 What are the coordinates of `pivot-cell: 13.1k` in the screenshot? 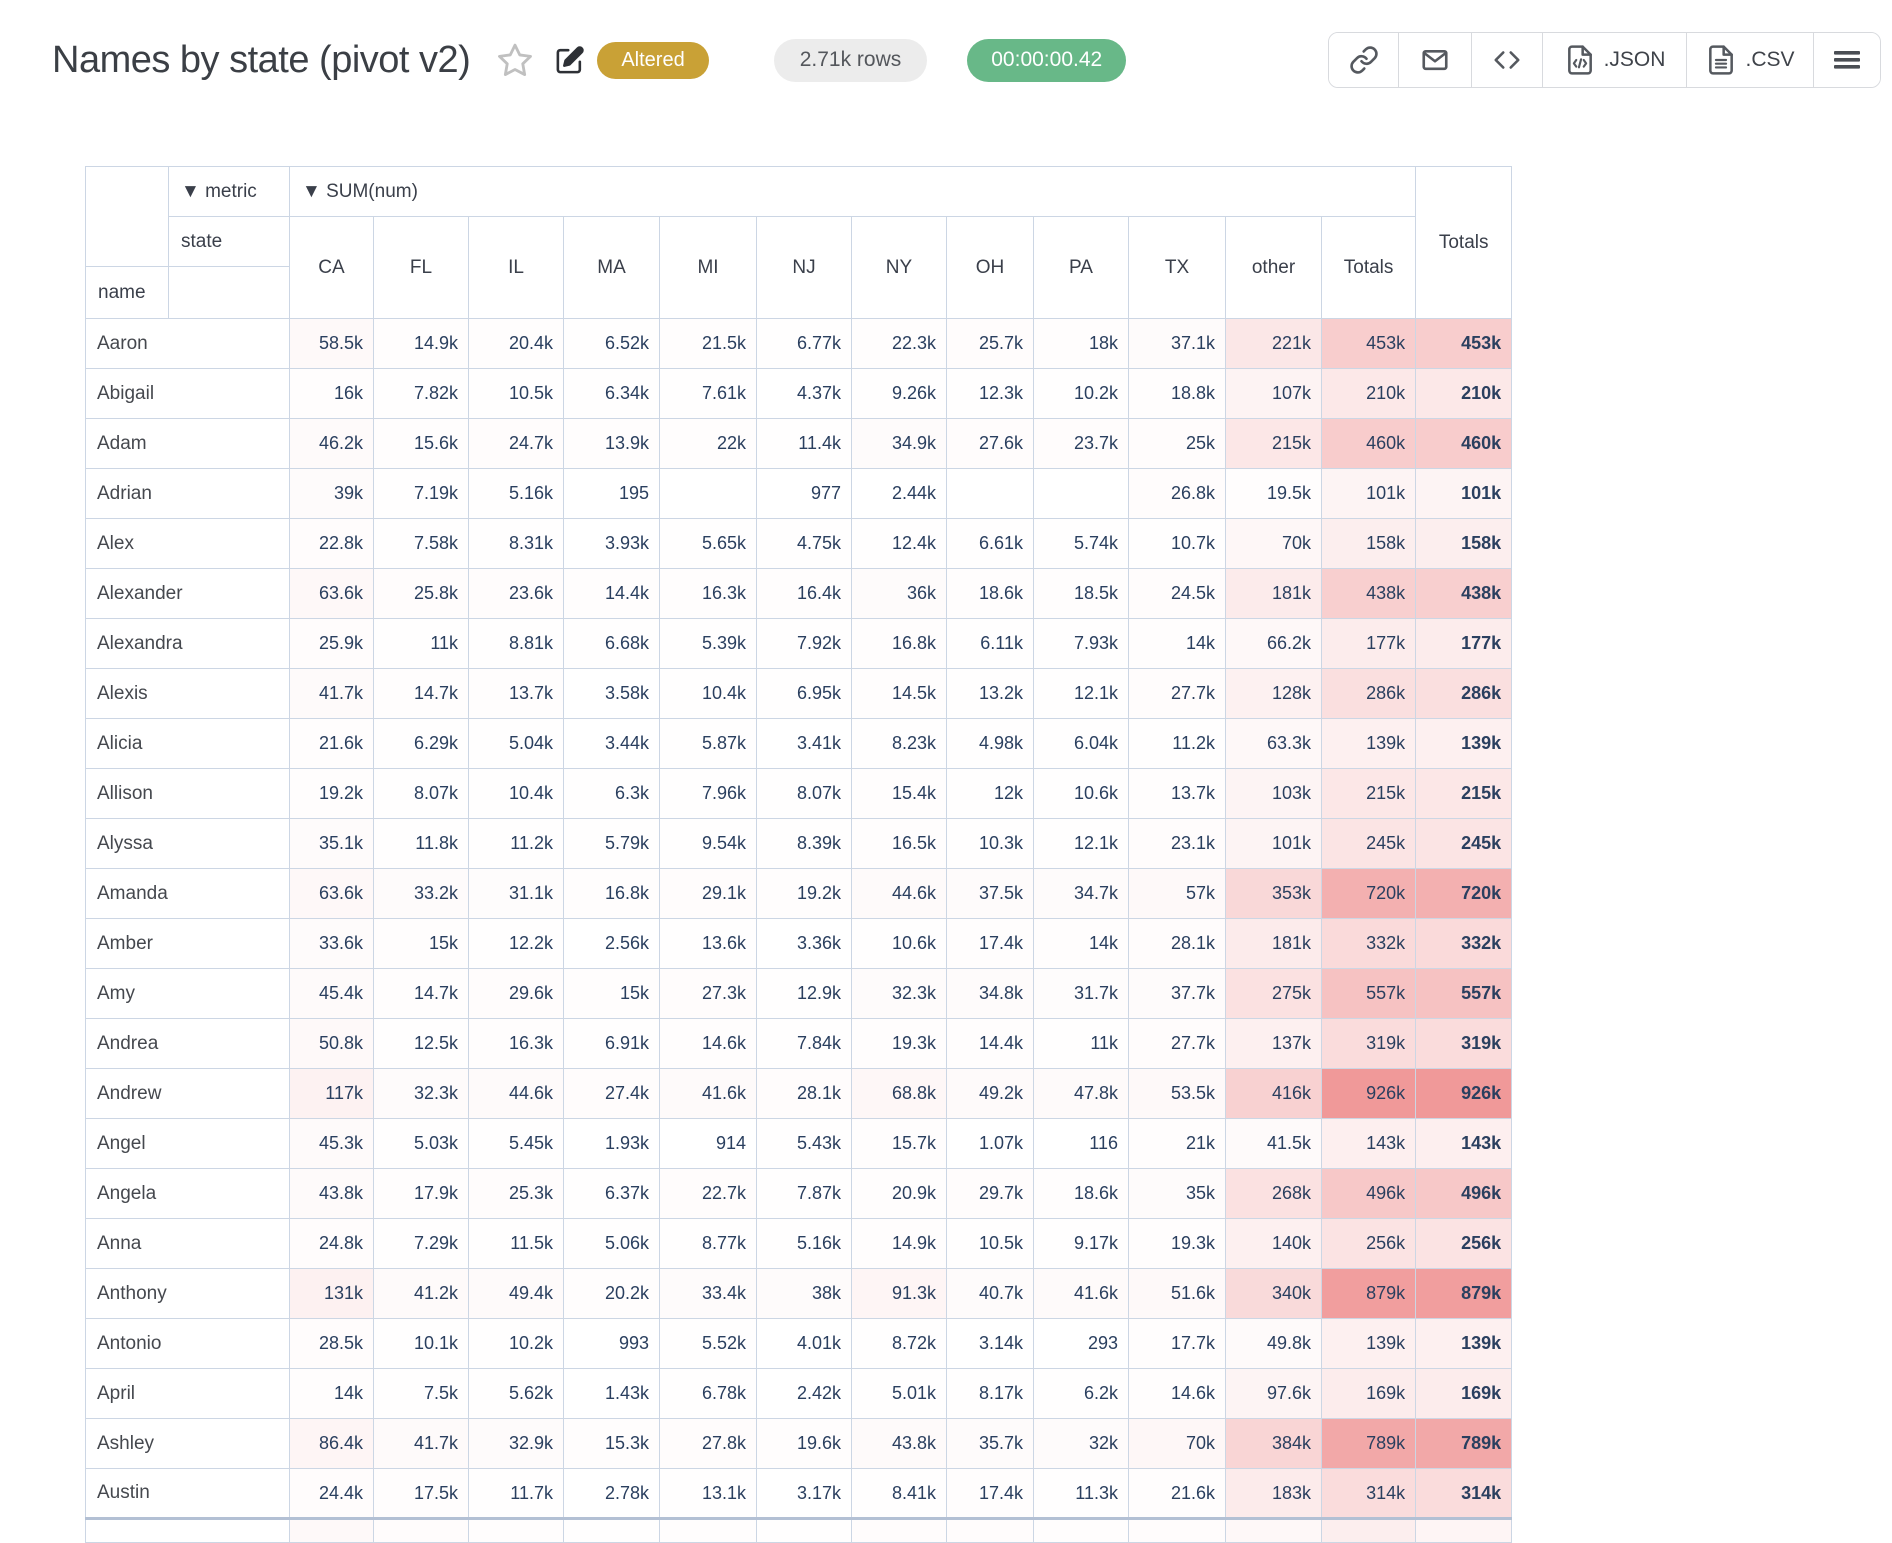 It's located at (708, 1494).